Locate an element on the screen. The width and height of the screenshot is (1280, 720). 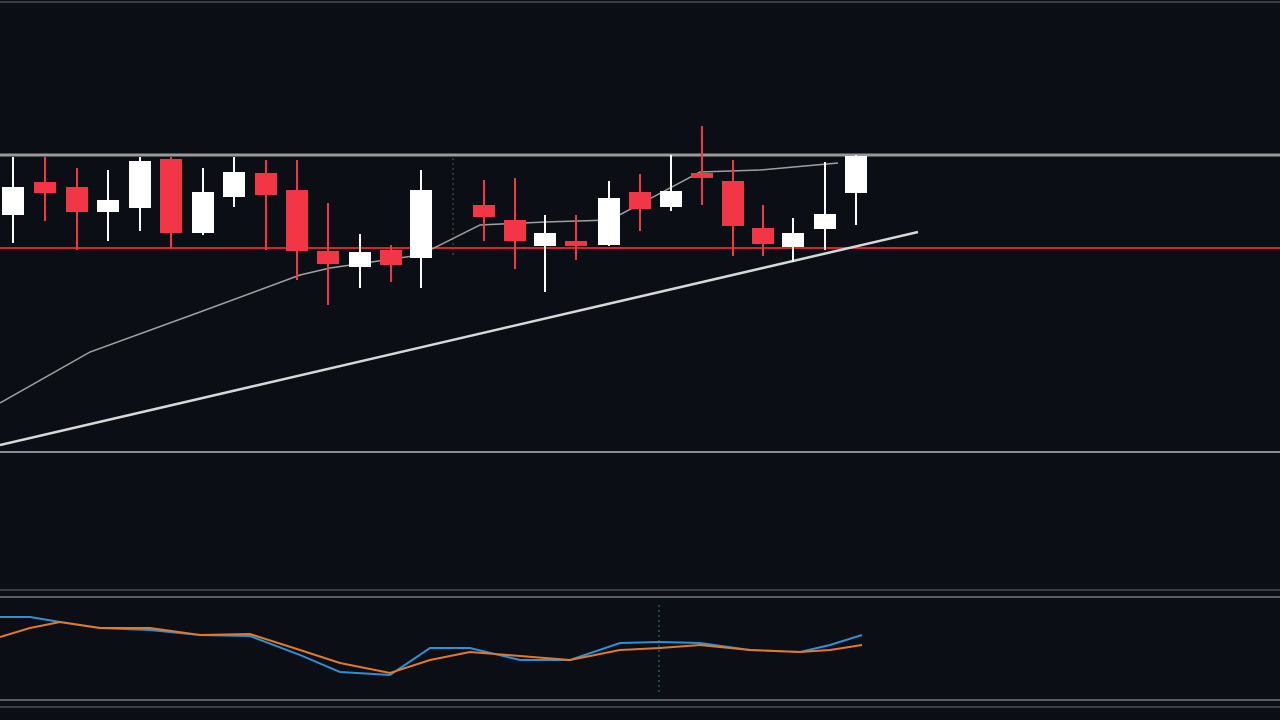
oscillator-line is located at coordinates (431, 647).